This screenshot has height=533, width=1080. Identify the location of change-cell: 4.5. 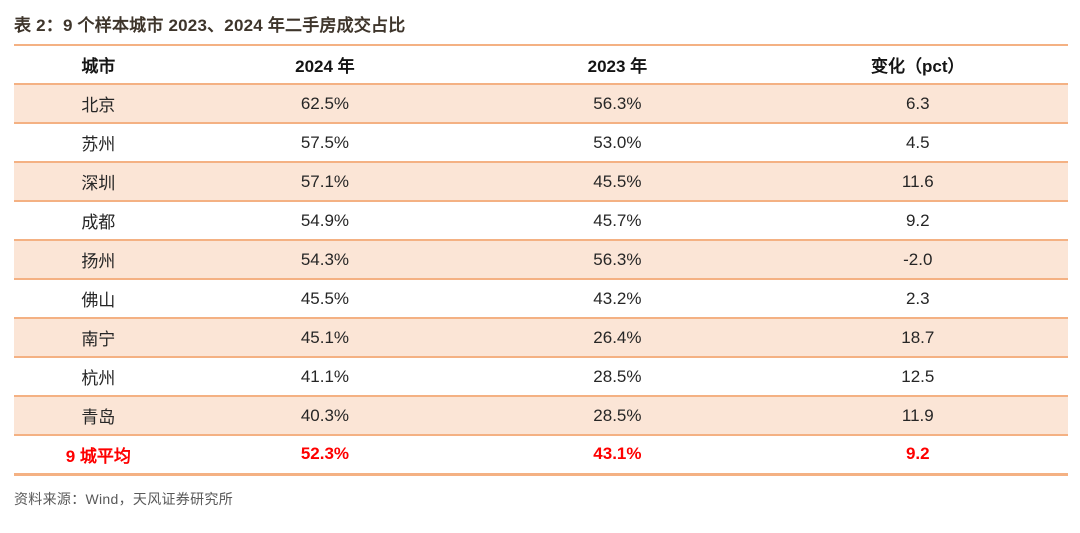
(917, 142).